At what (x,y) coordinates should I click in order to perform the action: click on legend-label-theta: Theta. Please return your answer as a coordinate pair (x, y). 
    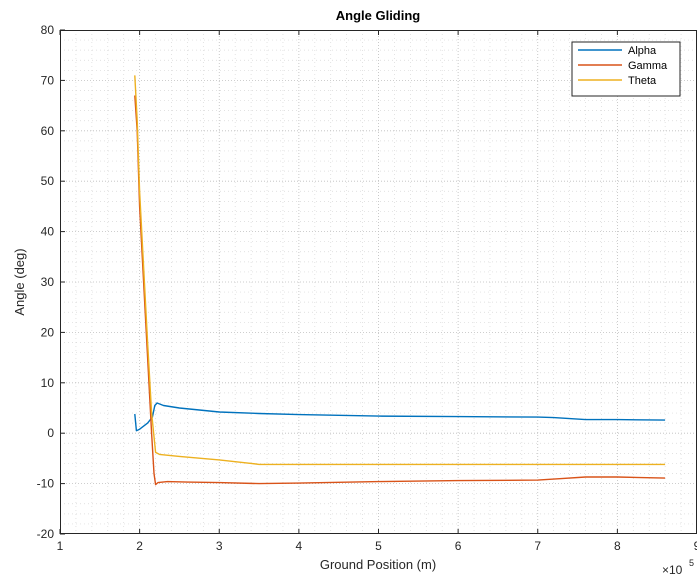
    Looking at the image, I should click on (642, 81).